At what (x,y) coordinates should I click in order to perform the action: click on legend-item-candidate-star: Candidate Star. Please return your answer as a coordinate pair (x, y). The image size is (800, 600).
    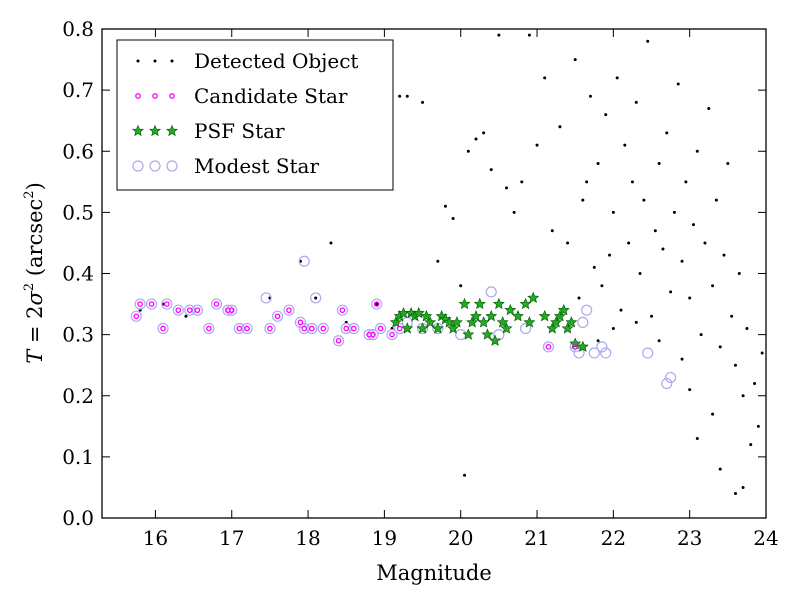
    Looking at the image, I should click on (241, 96).